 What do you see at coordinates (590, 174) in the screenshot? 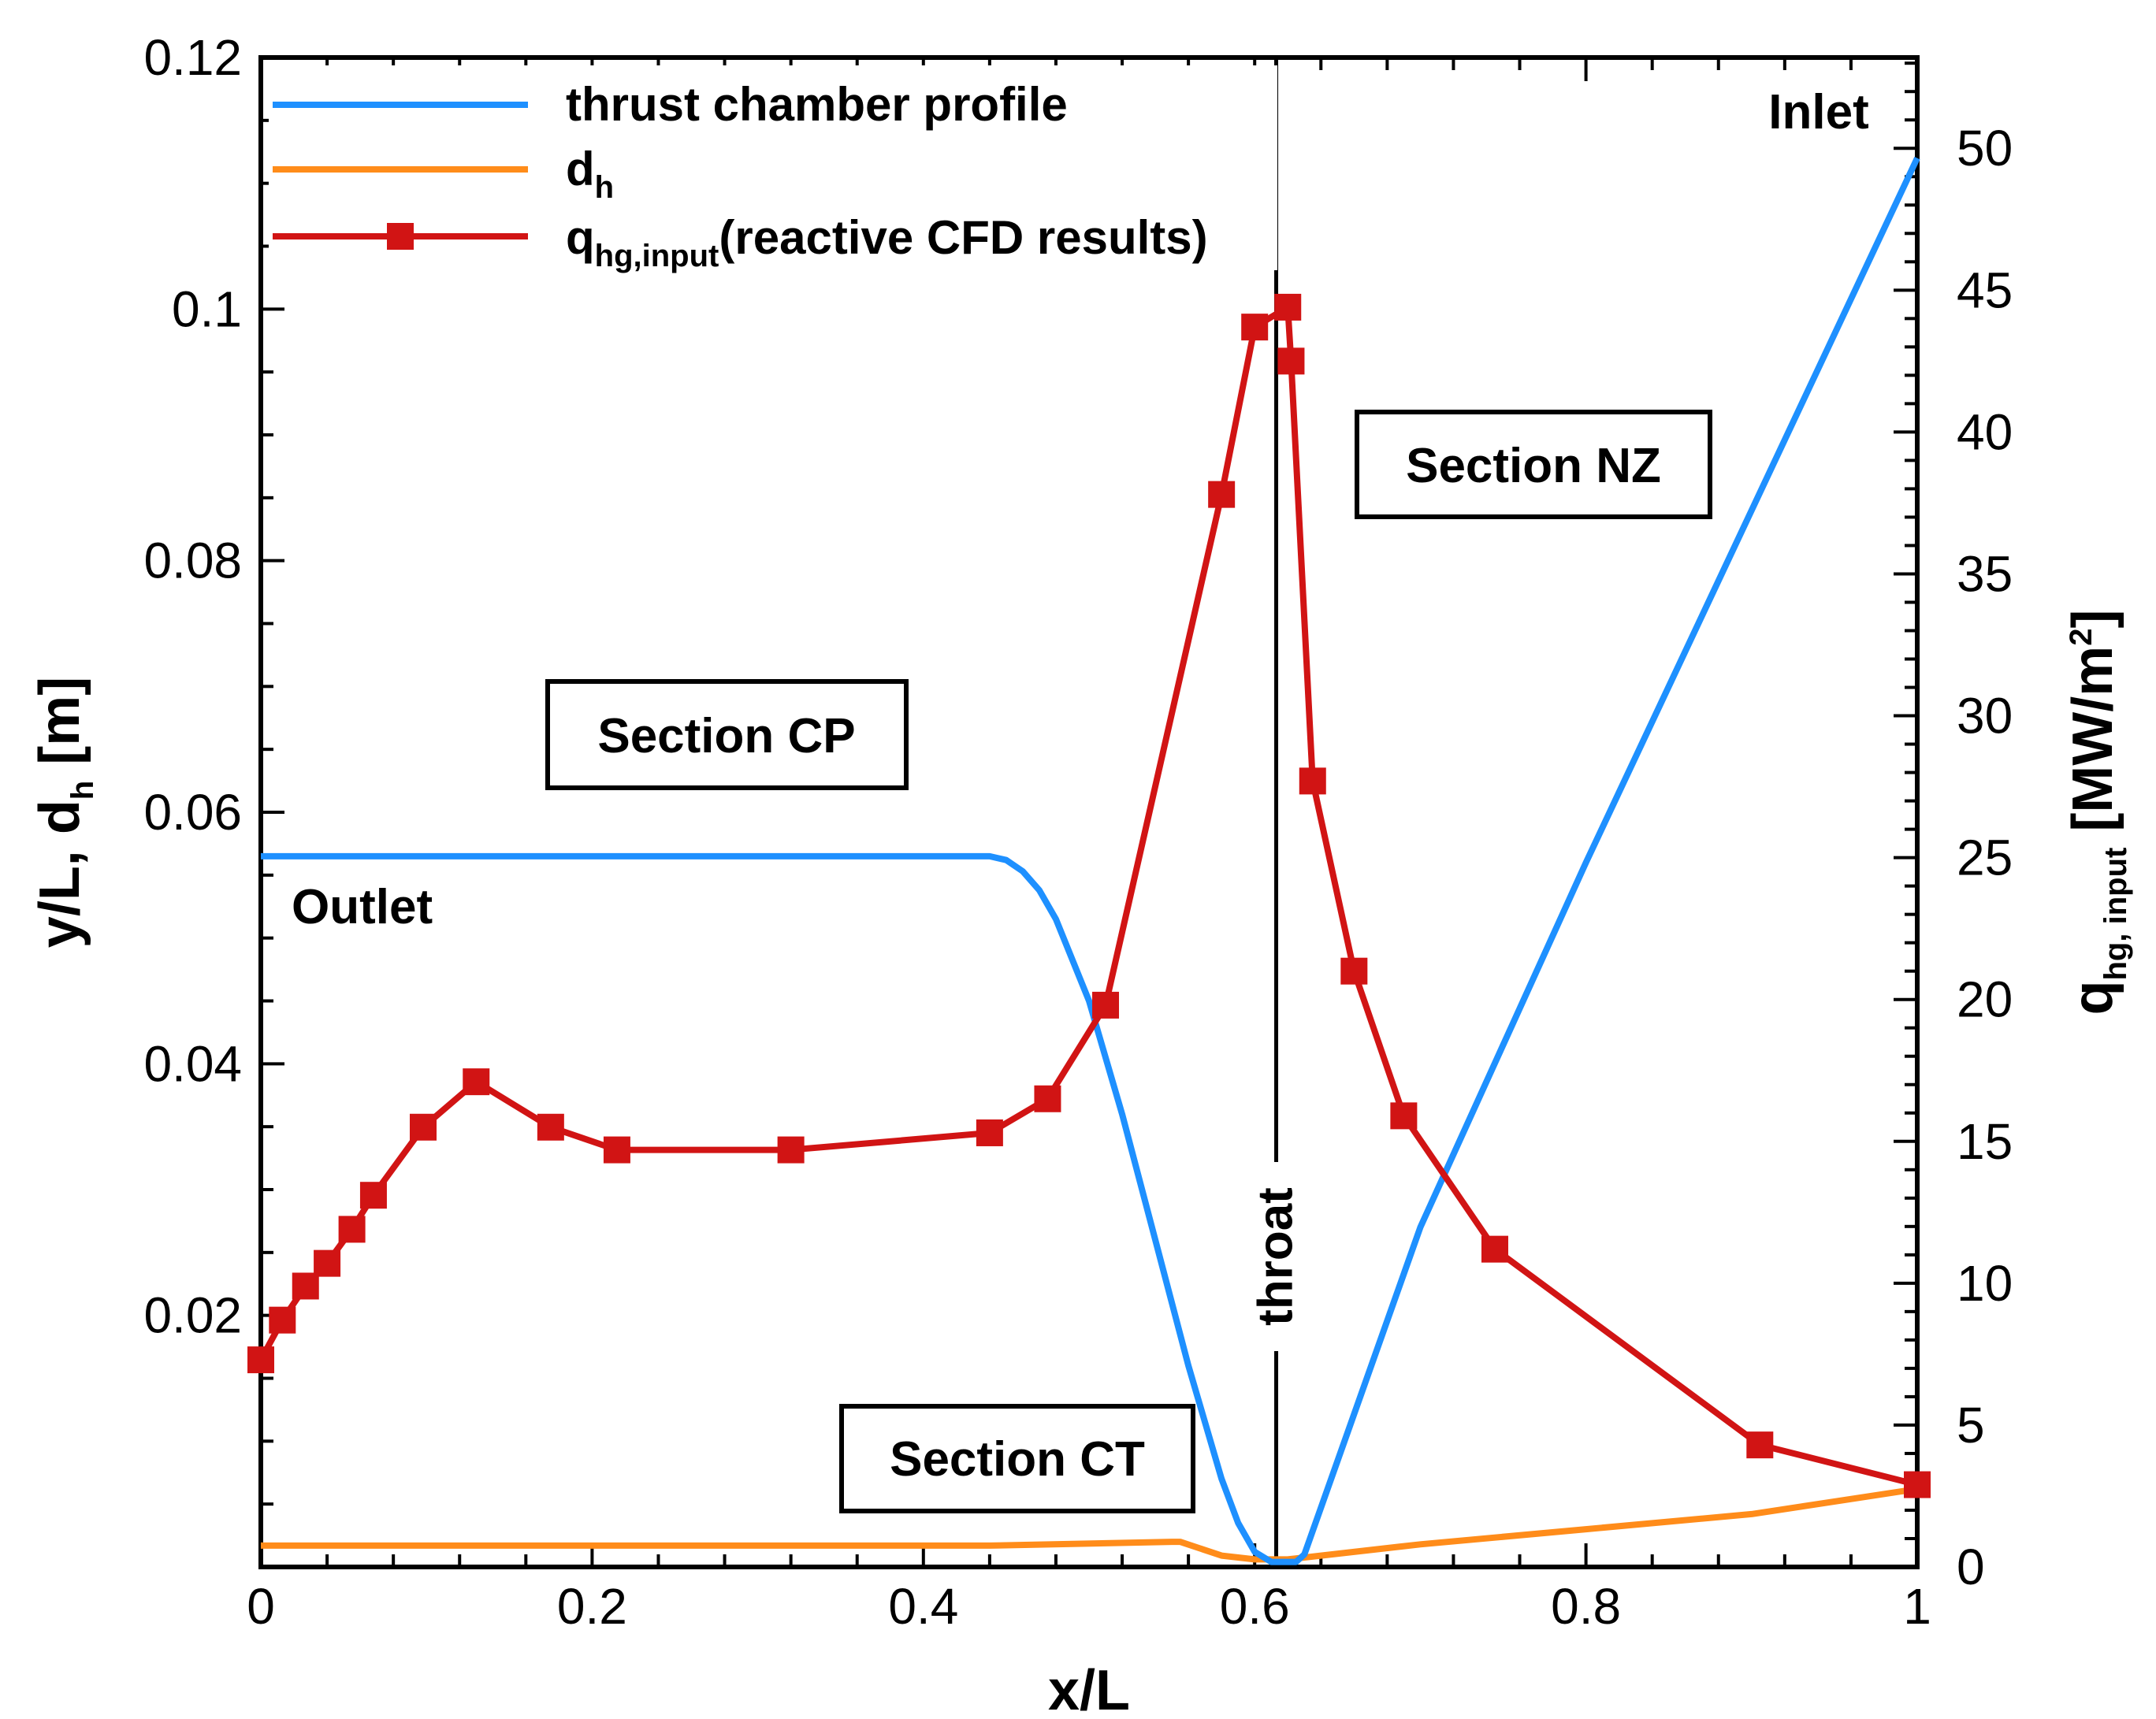
I see `legend-label-dh: dh` at bounding box center [590, 174].